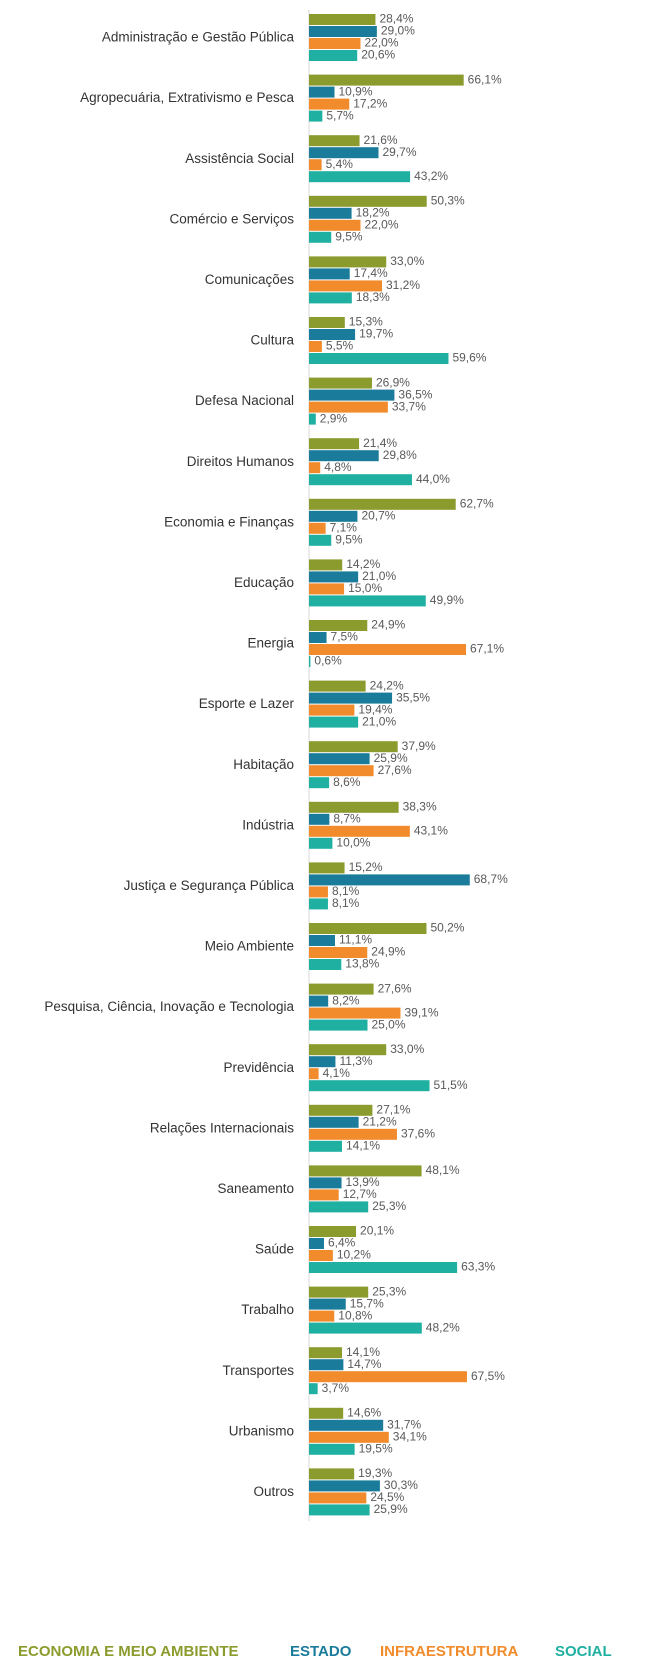 This screenshot has width=654, height=1668. I want to click on category-label: Pesquisa, Ciência, Inovação e Tecnologia, so click(169, 1006).